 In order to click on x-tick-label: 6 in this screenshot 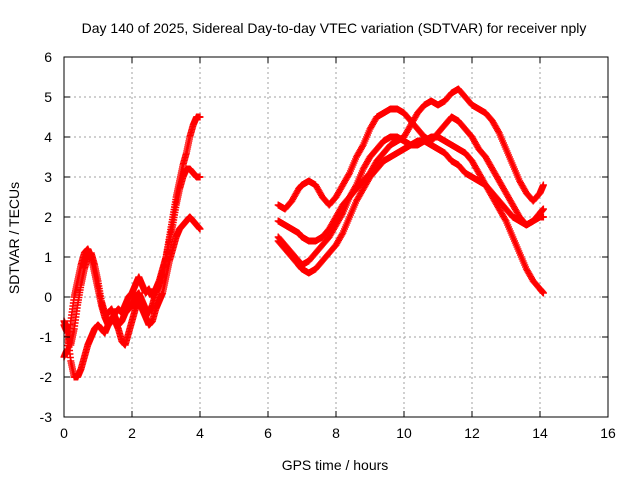, I will do `click(268, 433)`.